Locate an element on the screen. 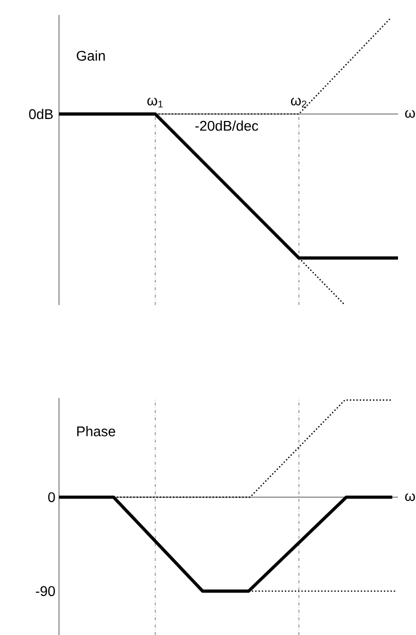 The height and width of the screenshot is (635, 416). x-tick-label: ω$_{2}$ is located at coordinates (298, 103).